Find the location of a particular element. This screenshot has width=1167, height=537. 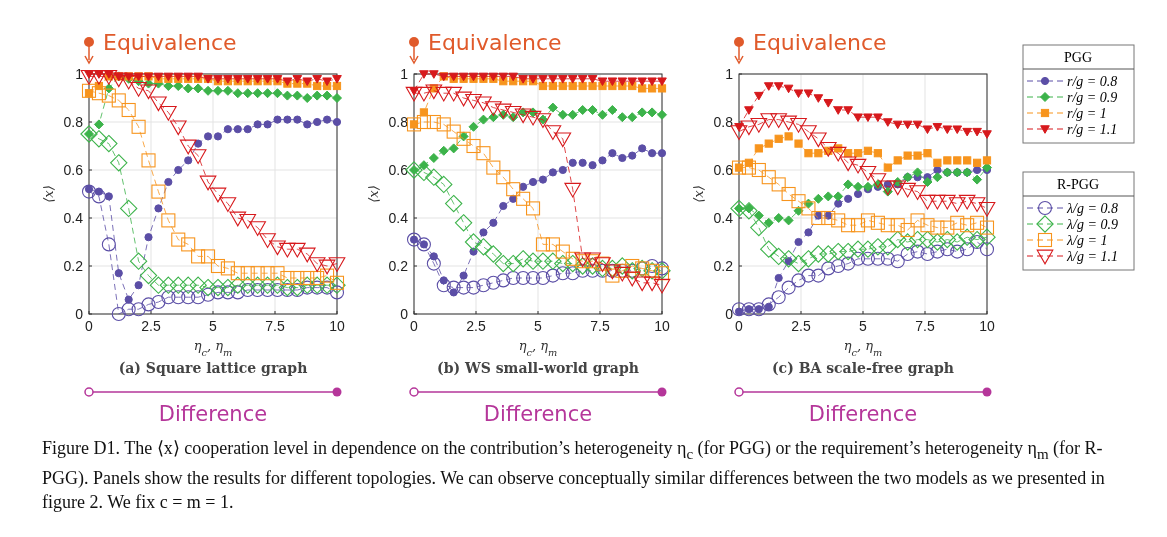

legend-label: r/g = 1.1 is located at coordinates (1092, 129).